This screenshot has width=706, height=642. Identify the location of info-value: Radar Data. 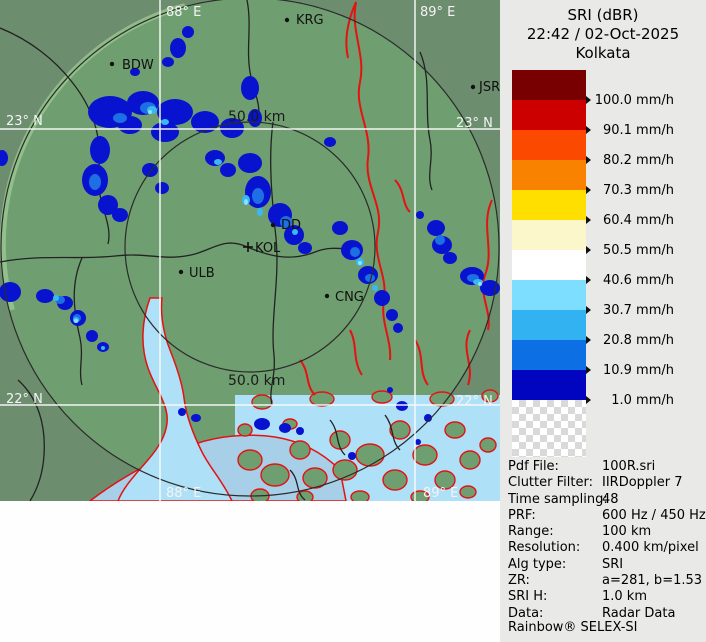
(639, 613).